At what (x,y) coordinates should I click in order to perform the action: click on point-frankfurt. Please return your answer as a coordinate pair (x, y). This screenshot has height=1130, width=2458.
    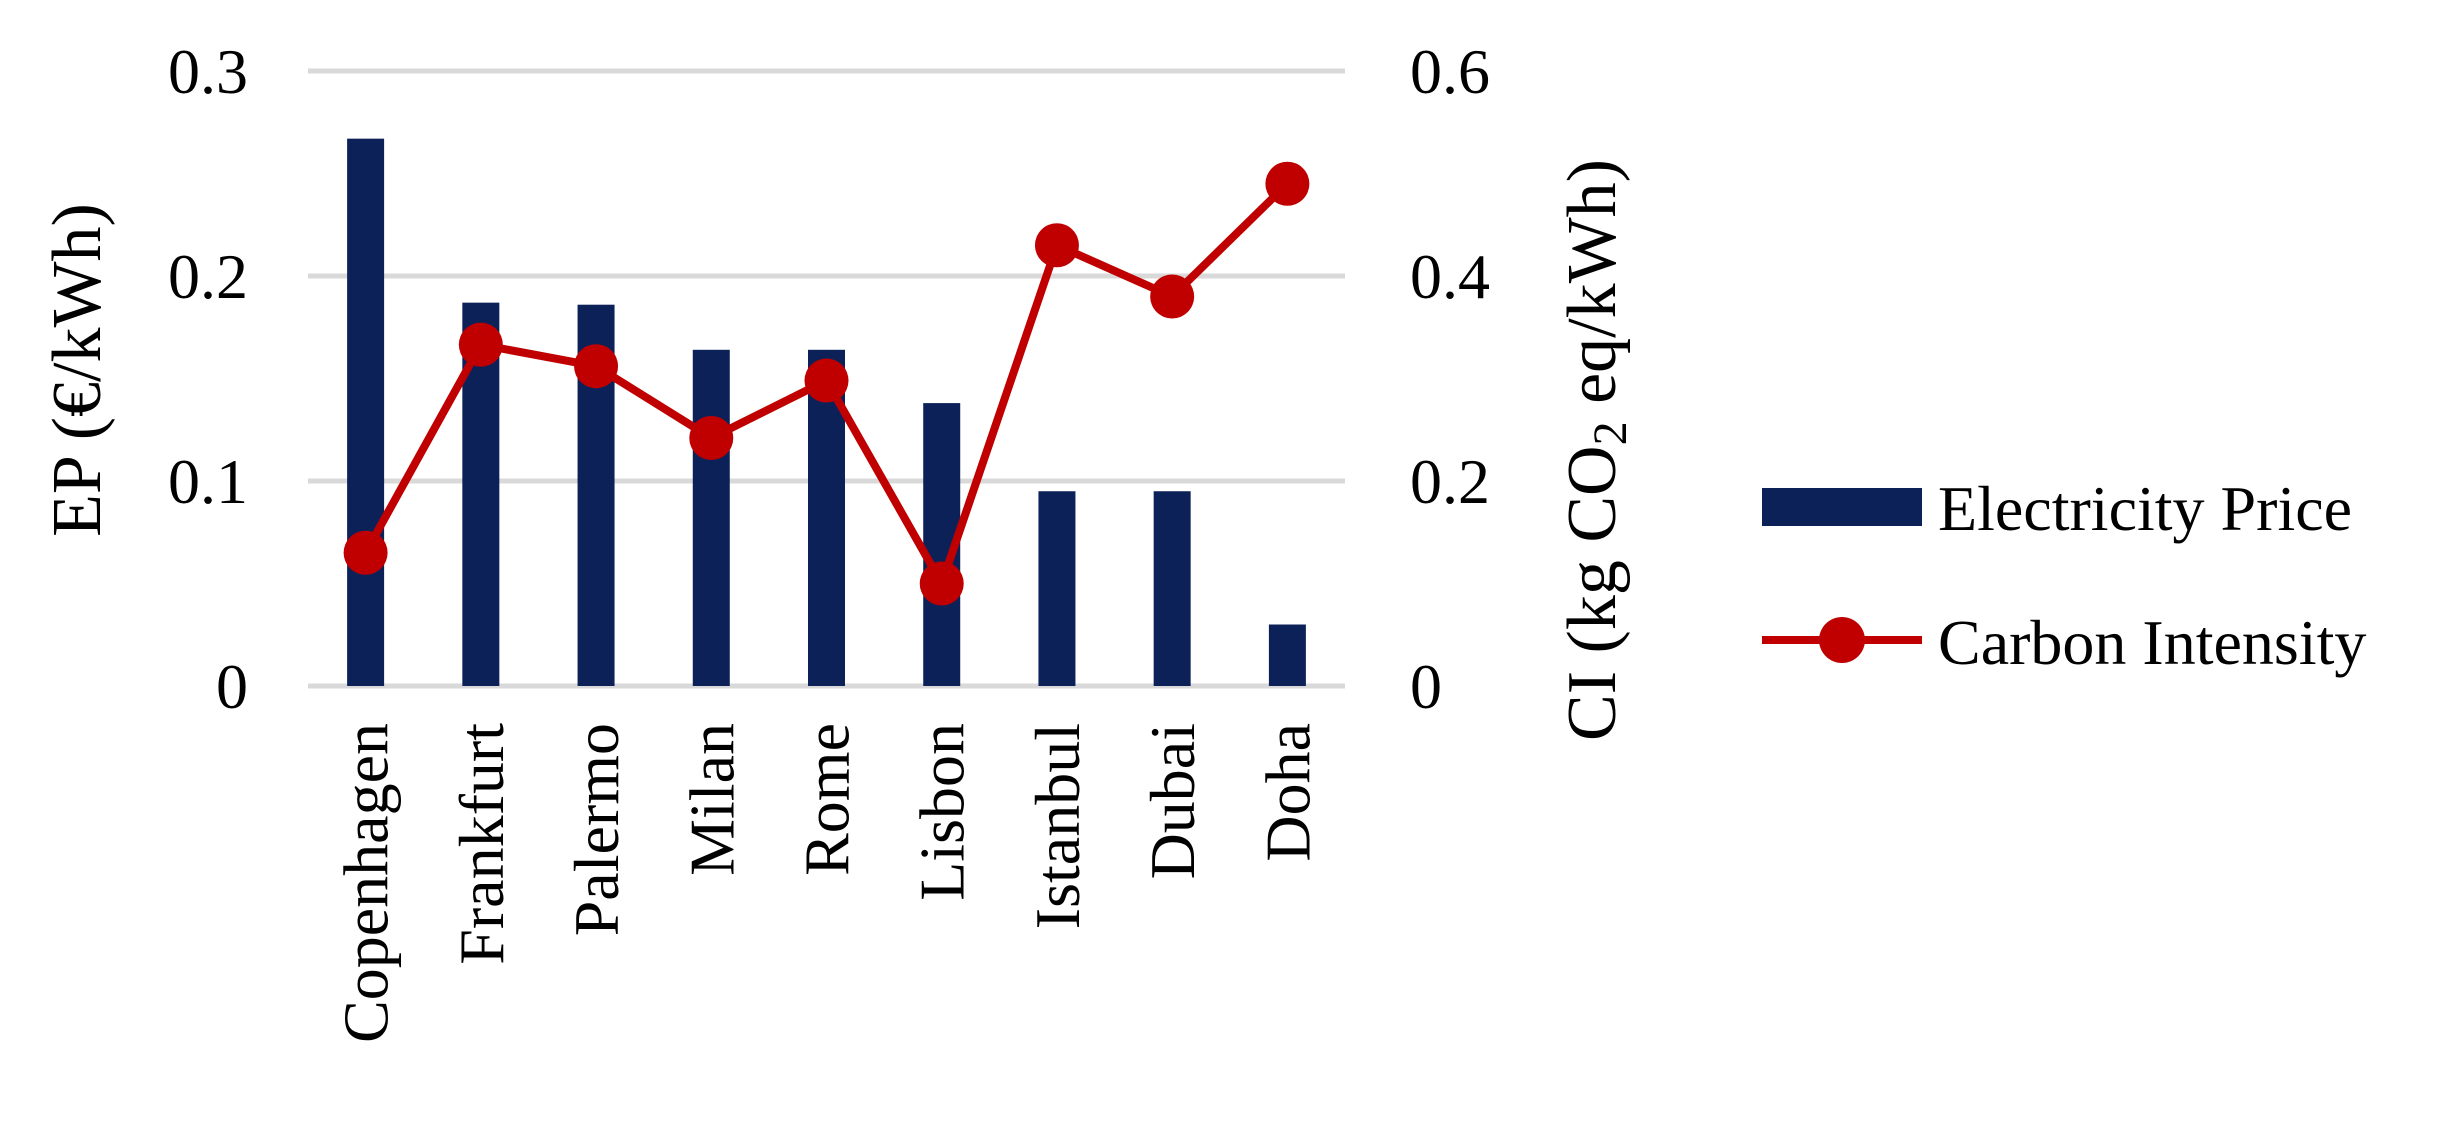
    Looking at the image, I should click on (480, 344).